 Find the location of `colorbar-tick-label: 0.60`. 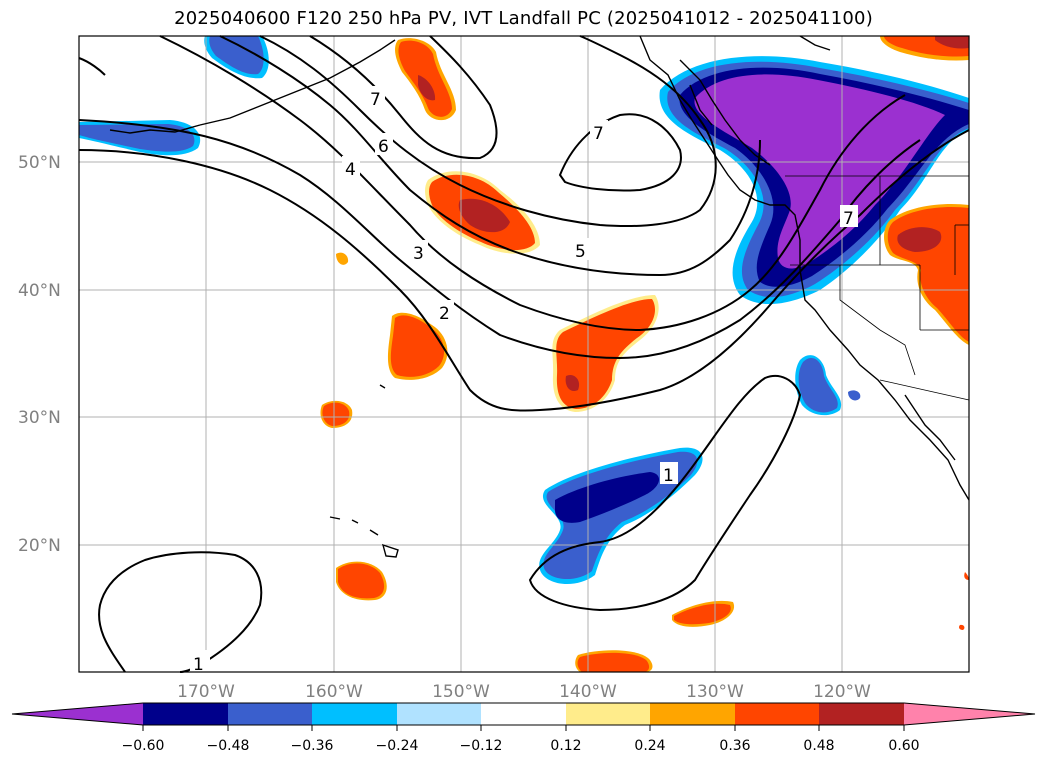

colorbar-tick-label: 0.60 is located at coordinates (903, 746).